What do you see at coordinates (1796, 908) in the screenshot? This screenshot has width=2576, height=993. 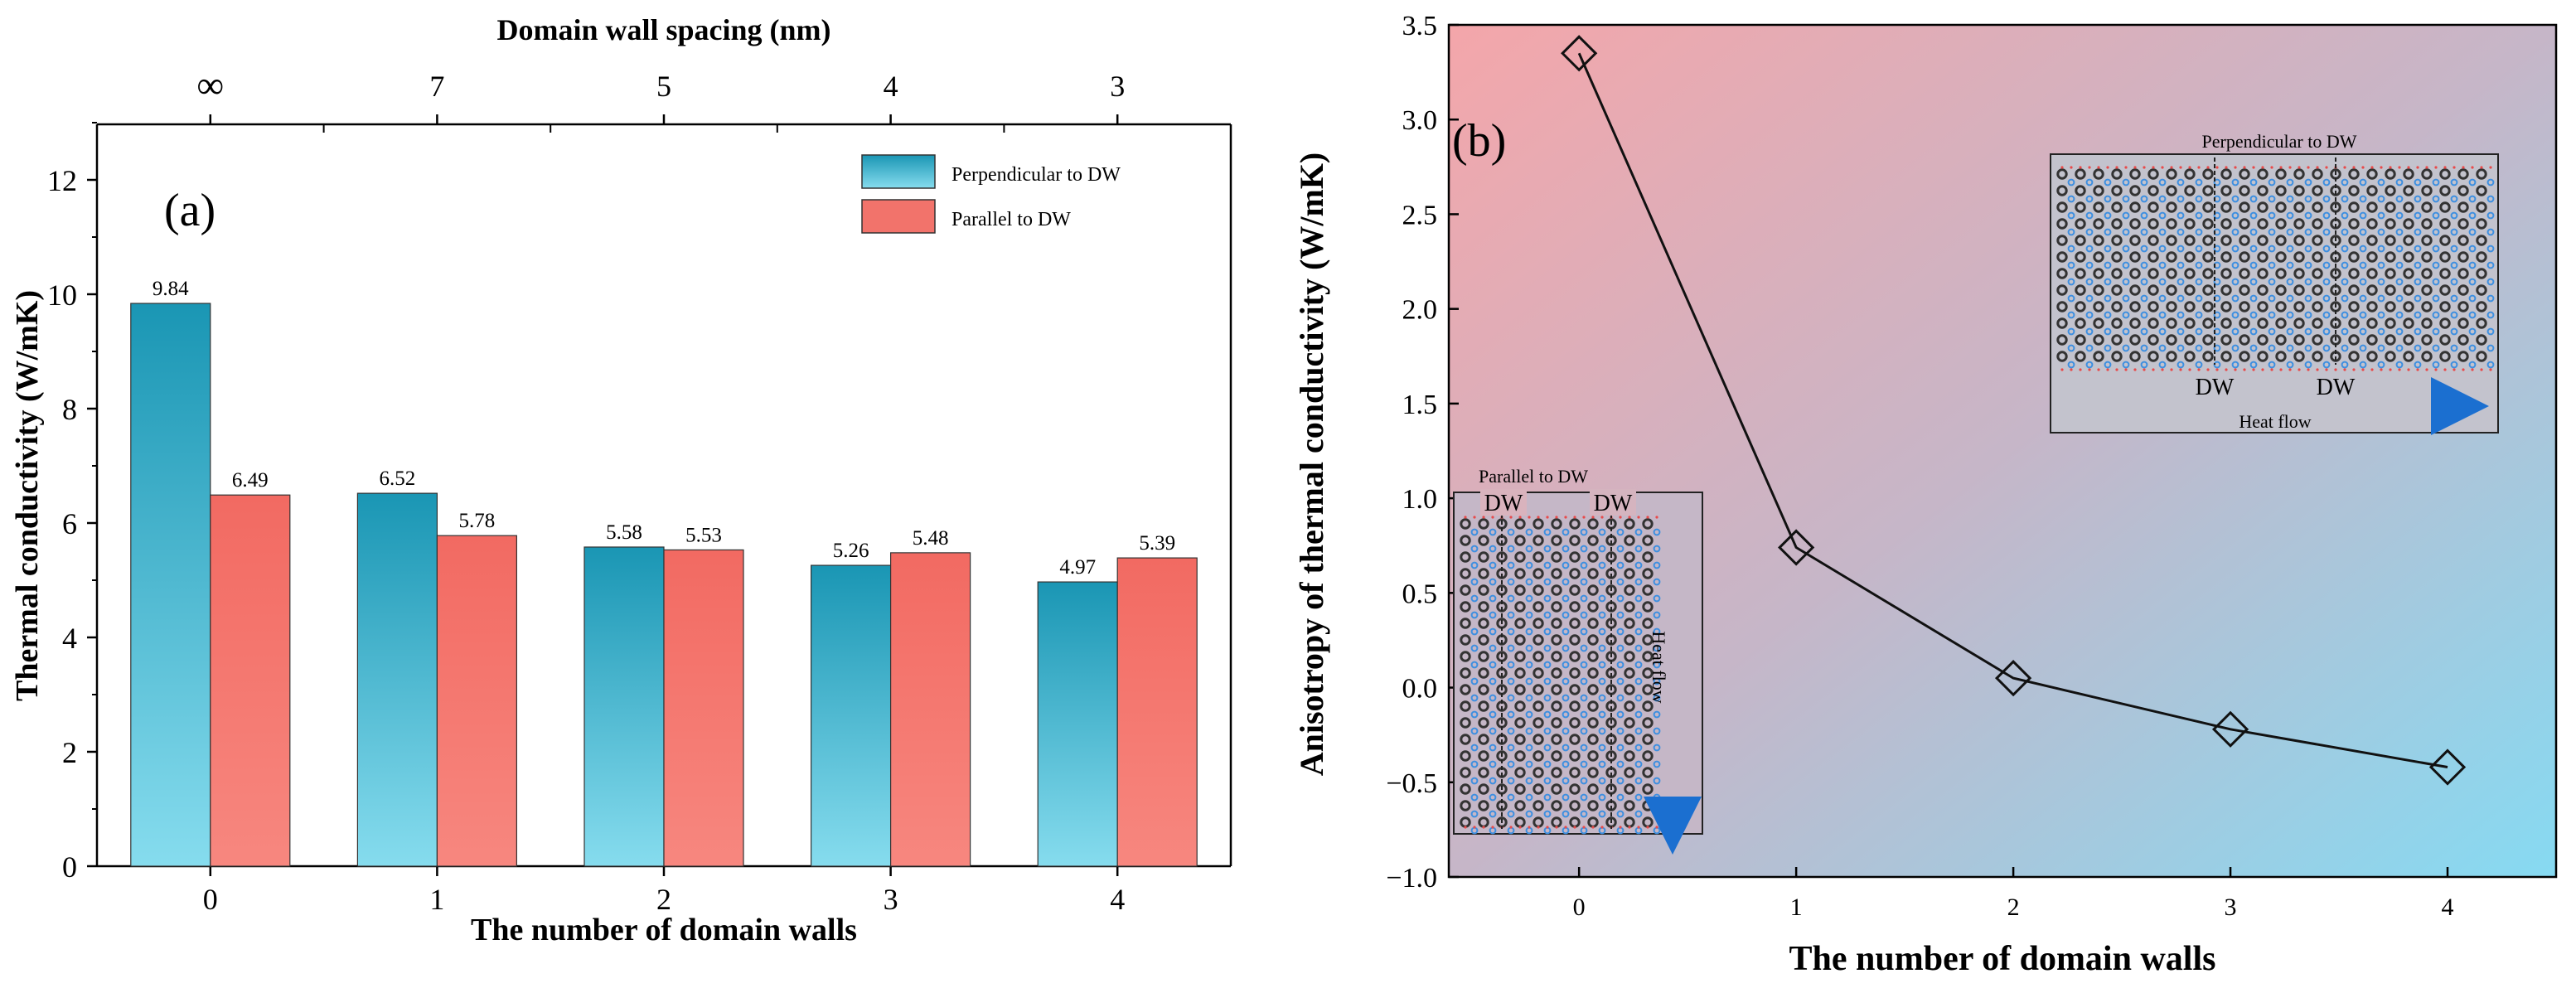 I see `x-tick-label: 1` at bounding box center [1796, 908].